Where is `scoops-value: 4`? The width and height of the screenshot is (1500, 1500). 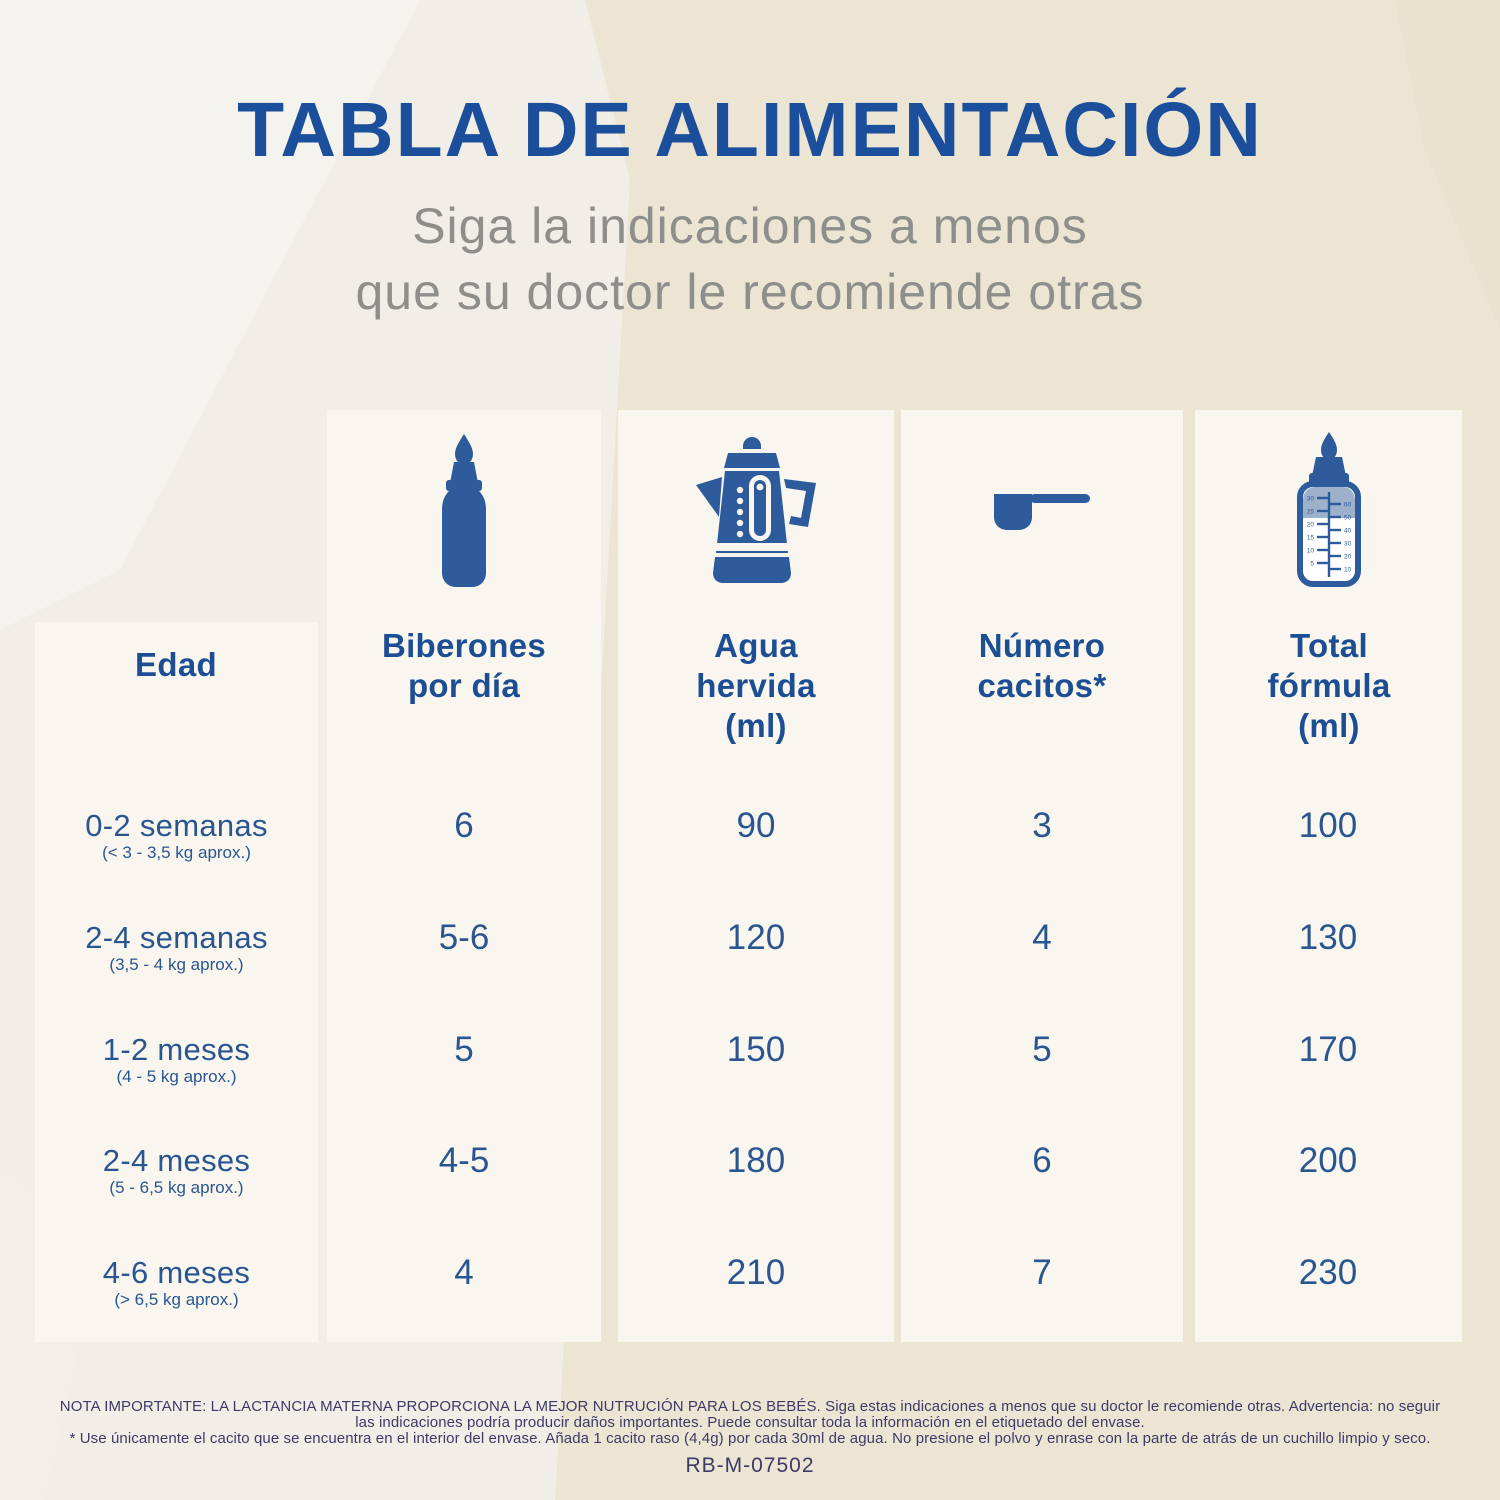
scoops-value: 4 is located at coordinates (1042, 937).